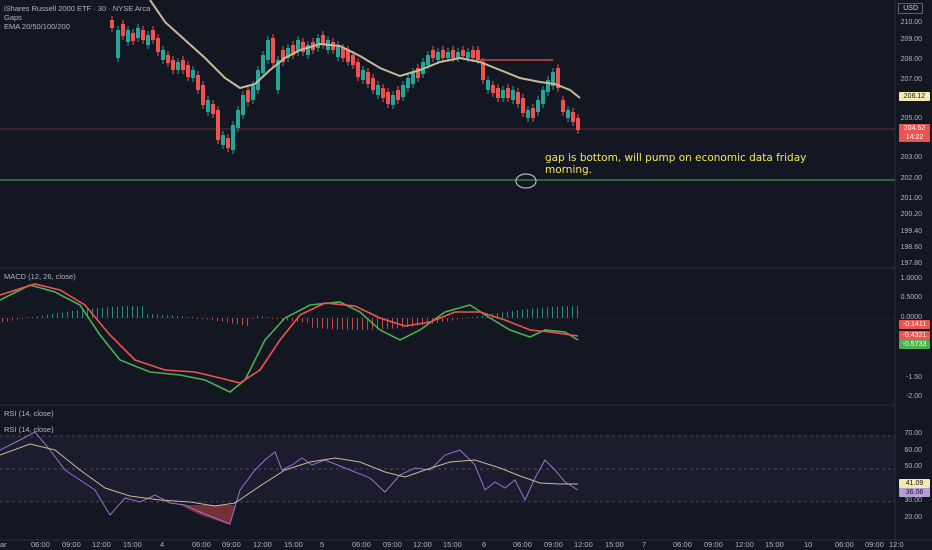 The width and height of the screenshot is (932, 550). What do you see at coordinates (911, 247) in the screenshot?
I see `price-tick: 198.60` at bounding box center [911, 247].